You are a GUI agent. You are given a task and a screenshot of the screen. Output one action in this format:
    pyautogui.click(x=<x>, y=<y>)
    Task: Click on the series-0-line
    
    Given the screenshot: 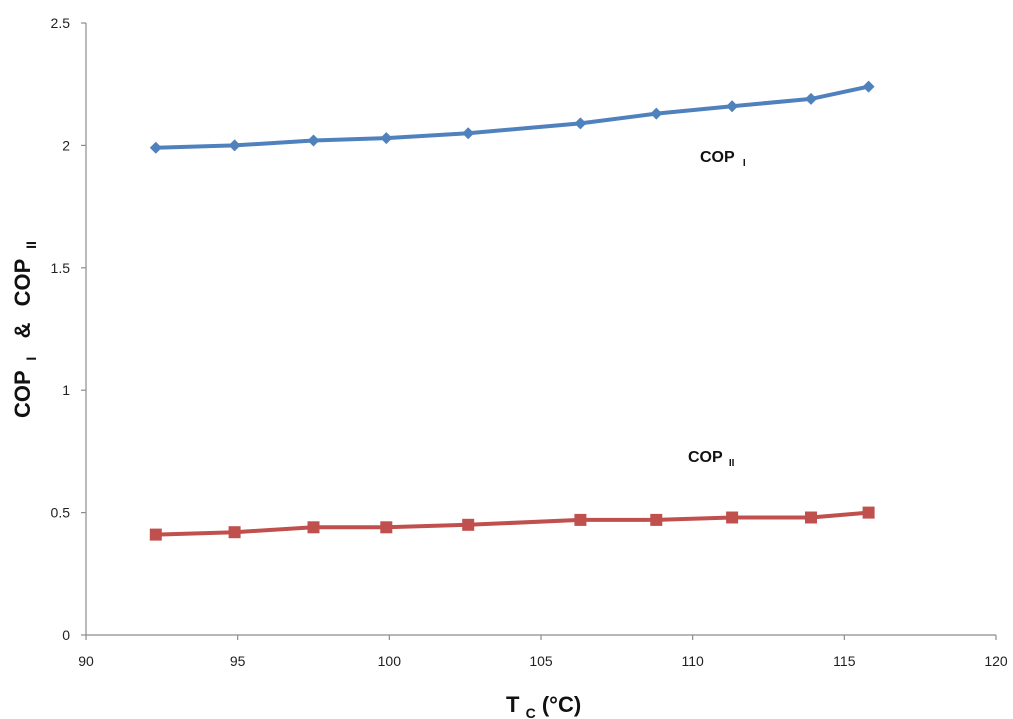 What is the action you would take?
    pyautogui.click(x=512, y=117)
    